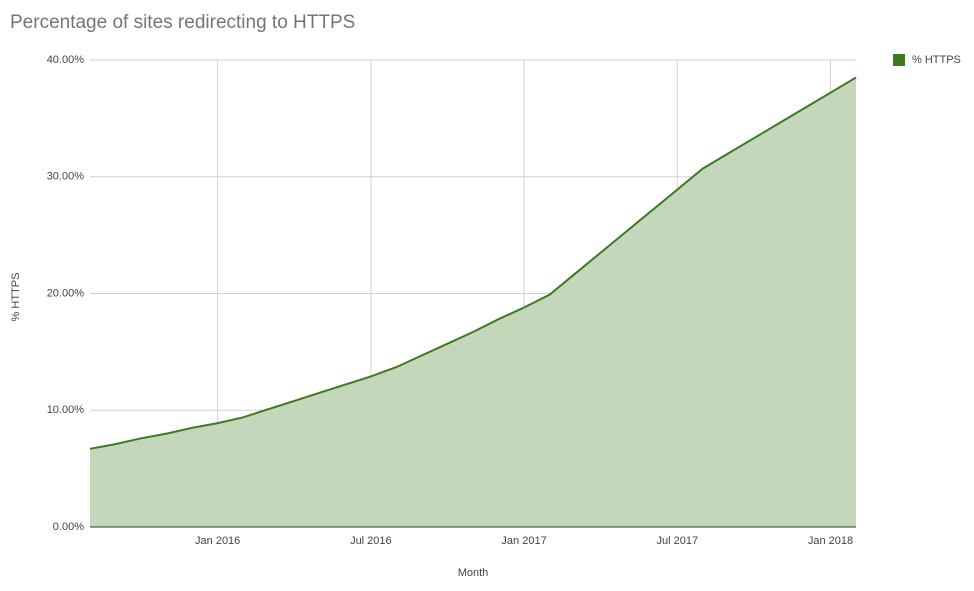 The height and width of the screenshot is (591, 974). Describe the element at coordinates (68, 527) in the screenshot. I see `y-tick-label: 0.00%` at that location.